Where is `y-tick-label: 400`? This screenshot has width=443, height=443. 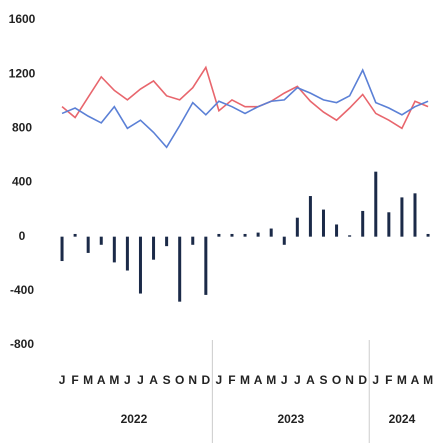 y-tick-label: 400 is located at coordinates (22, 182).